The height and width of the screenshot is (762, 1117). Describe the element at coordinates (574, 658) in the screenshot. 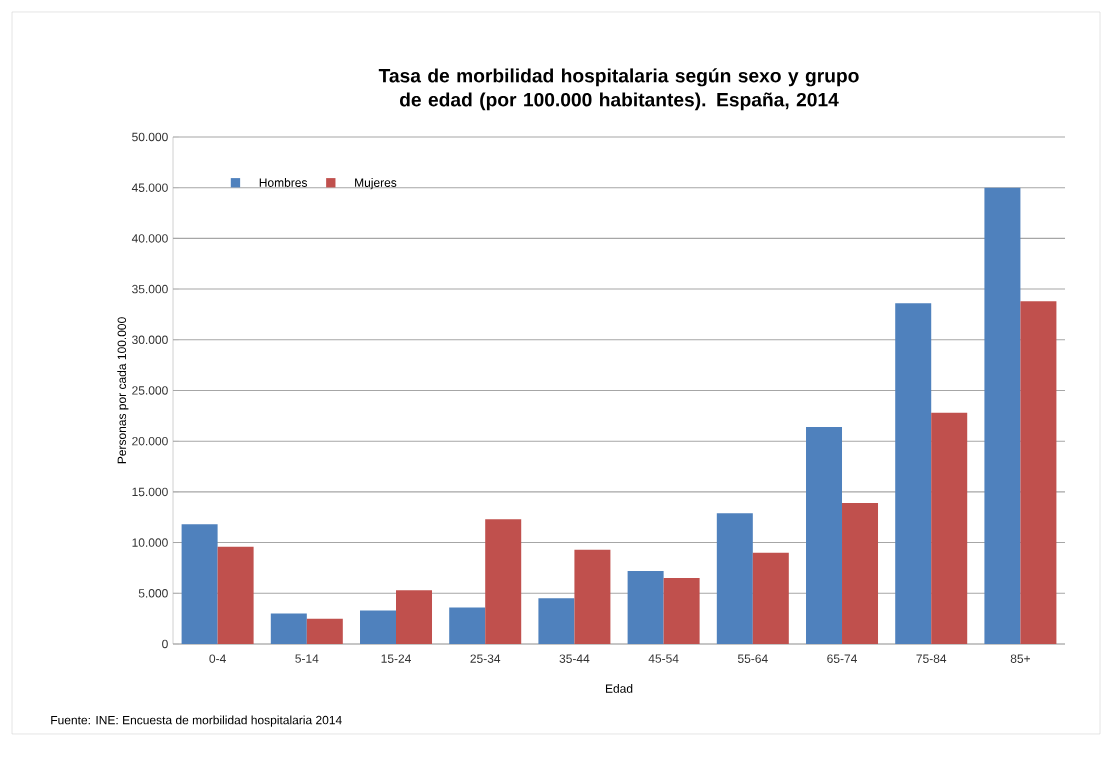

I see `x-tick-label: 35-44` at that location.